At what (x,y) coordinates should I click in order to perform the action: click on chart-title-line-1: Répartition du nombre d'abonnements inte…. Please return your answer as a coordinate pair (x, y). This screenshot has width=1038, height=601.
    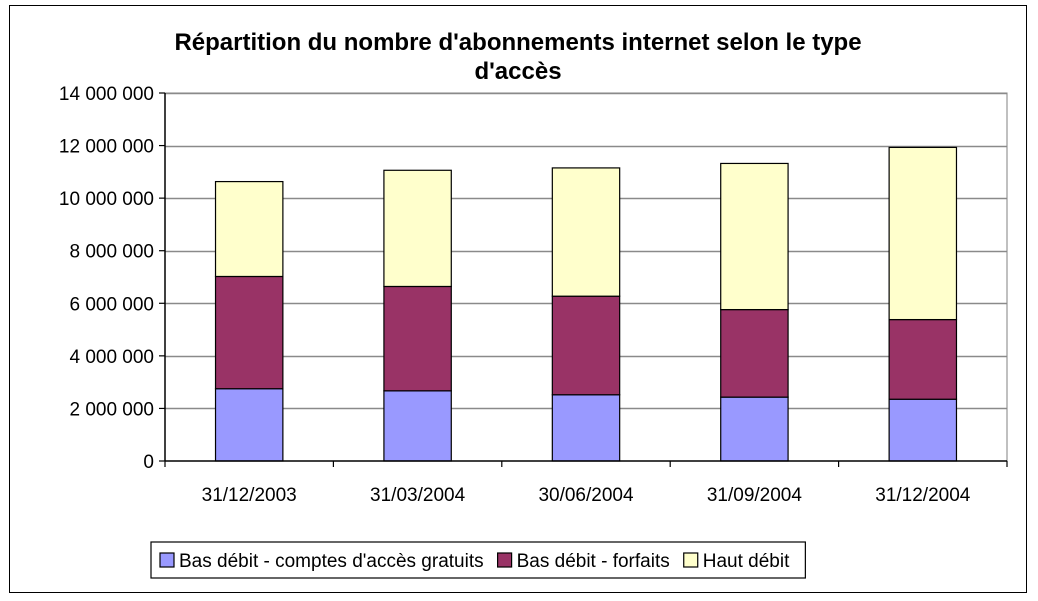
    Looking at the image, I should click on (517, 42).